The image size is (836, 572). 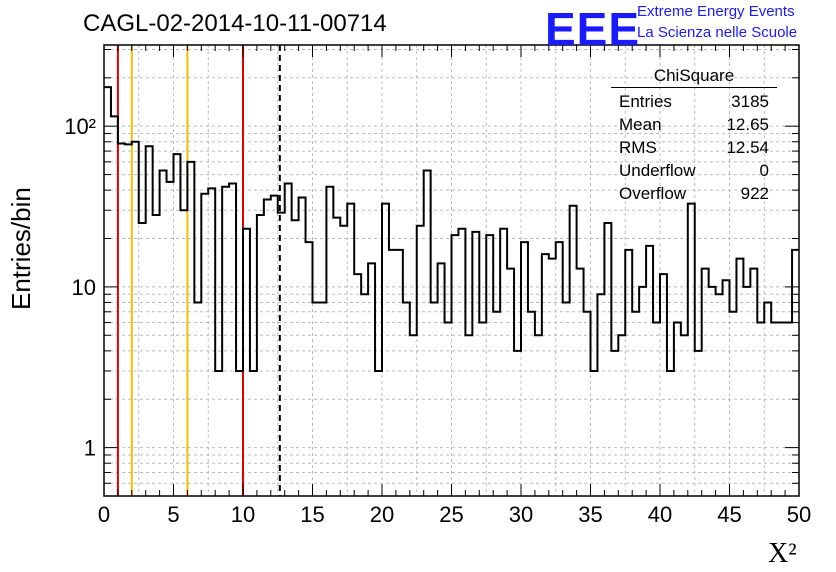 I want to click on stat-label: RMS, so click(x=638, y=147).